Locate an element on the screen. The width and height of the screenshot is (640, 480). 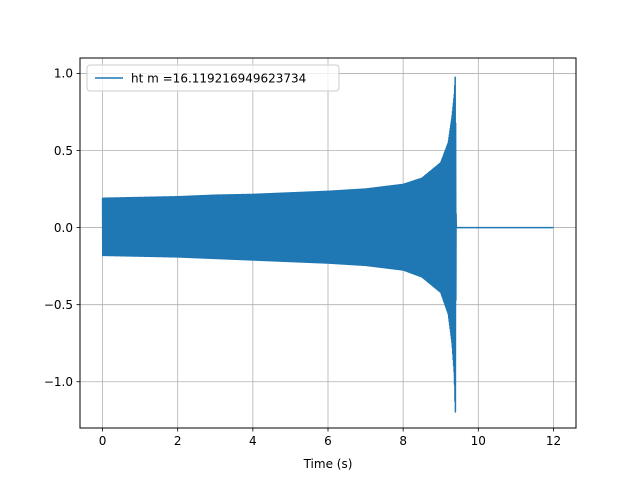
x-tick-label: 8 is located at coordinates (403, 441).